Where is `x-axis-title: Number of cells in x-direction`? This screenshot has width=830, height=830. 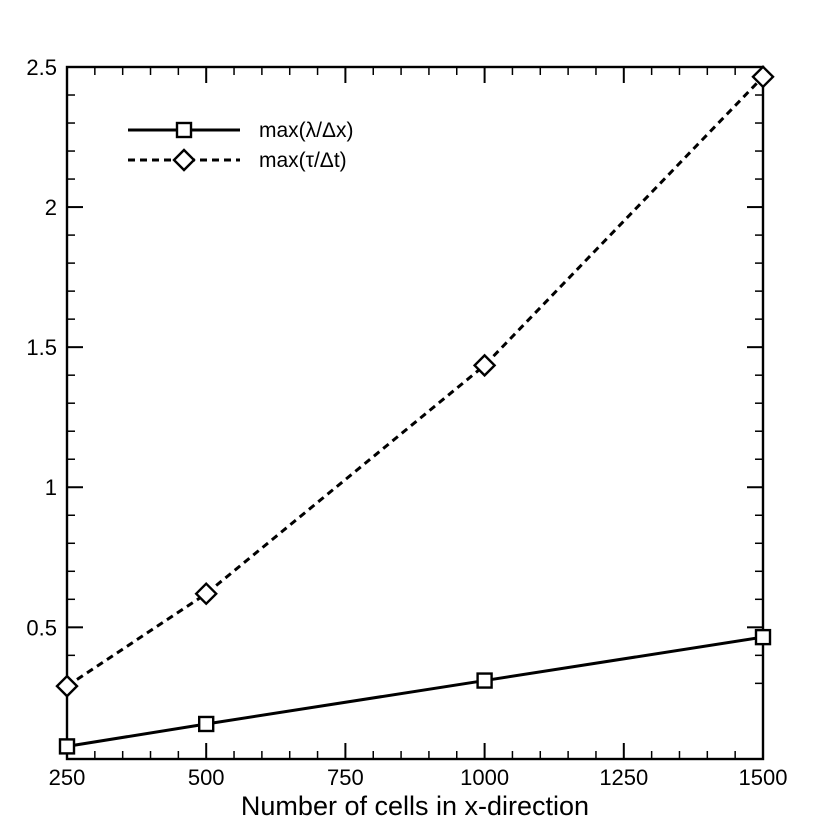 x-axis-title: Number of cells in x-direction is located at coordinates (415, 806).